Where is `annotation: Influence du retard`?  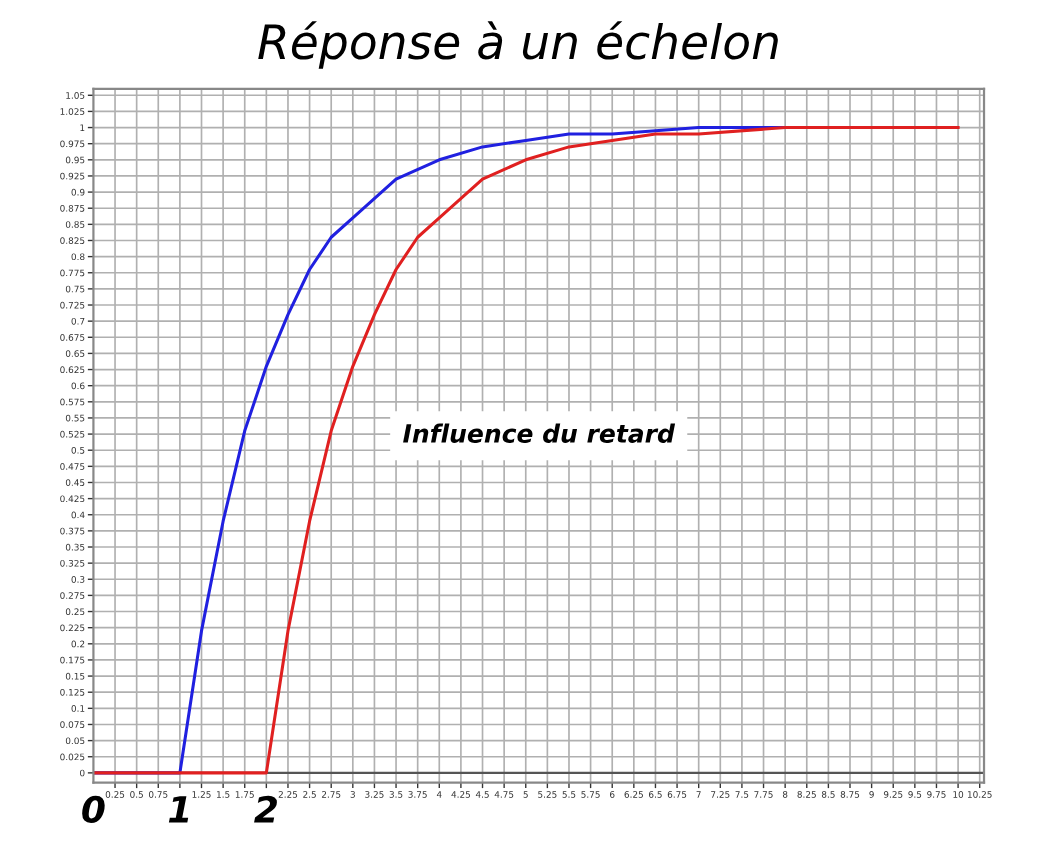
annotation: Influence du retard is located at coordinates (539, 433).